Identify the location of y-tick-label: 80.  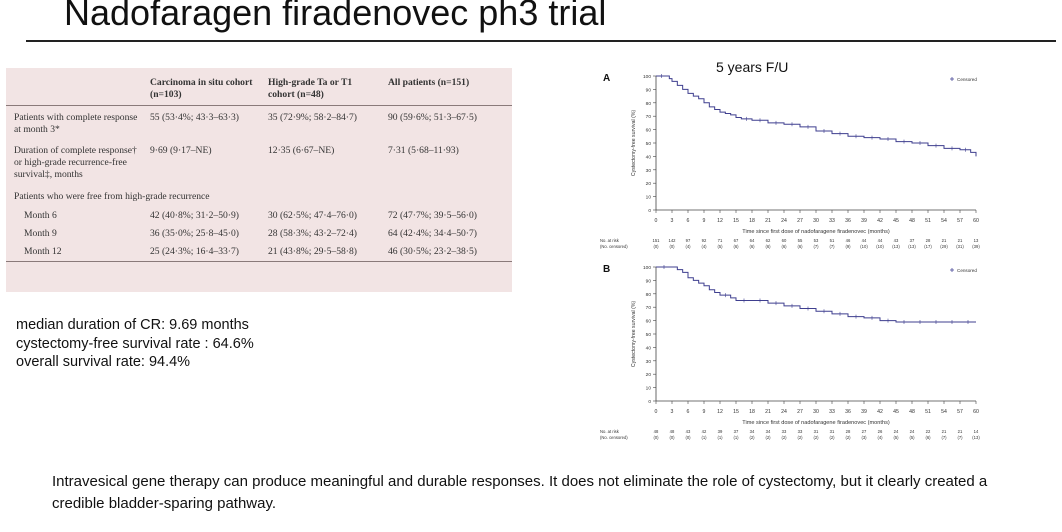
(649, 295).